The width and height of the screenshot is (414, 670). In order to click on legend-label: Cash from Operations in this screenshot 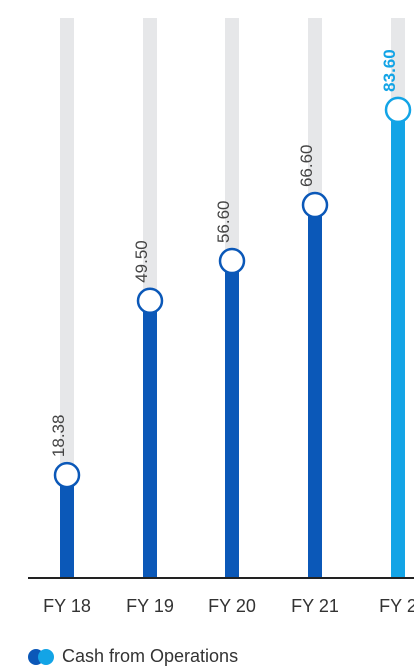, I will do `click(150, 656)`.